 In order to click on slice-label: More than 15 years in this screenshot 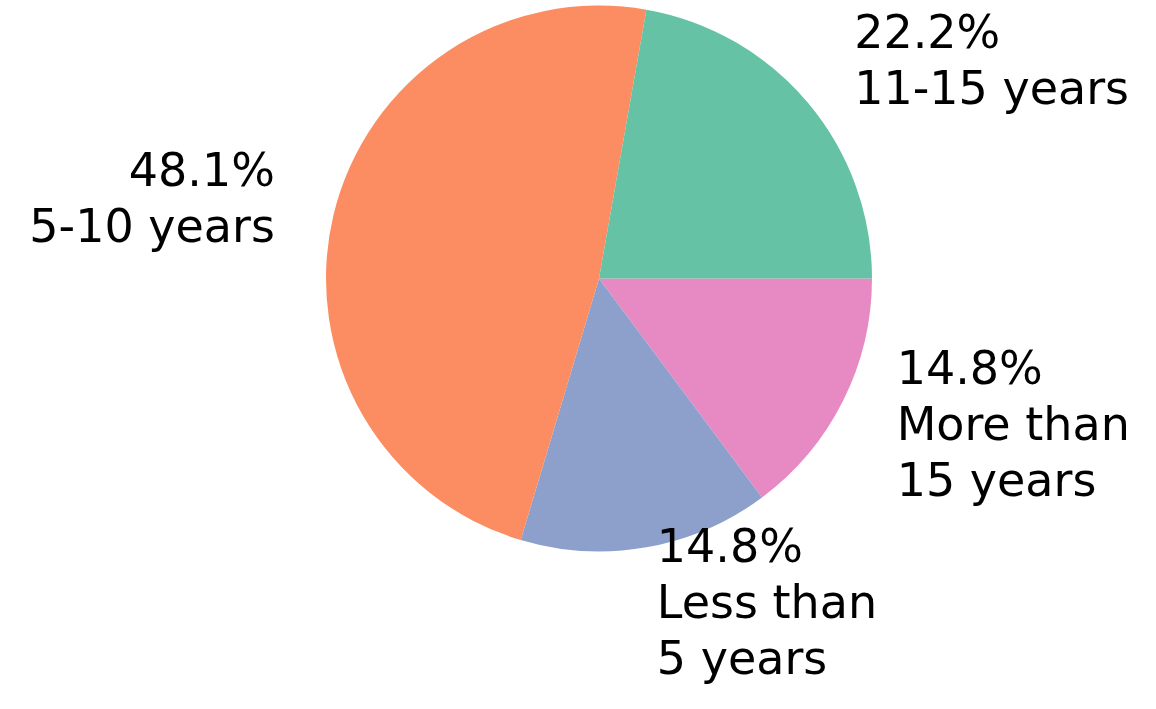, I will do `click(1013, 451)`.